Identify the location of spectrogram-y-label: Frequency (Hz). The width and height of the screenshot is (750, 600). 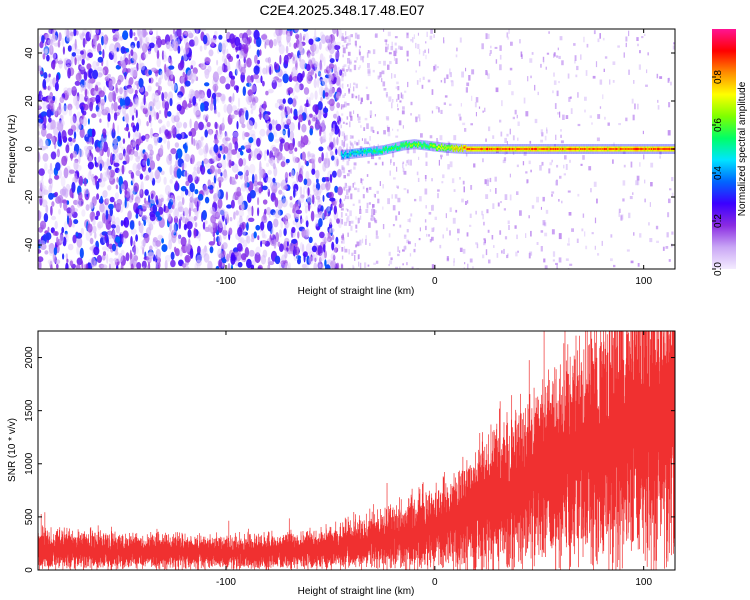
(12, 149).